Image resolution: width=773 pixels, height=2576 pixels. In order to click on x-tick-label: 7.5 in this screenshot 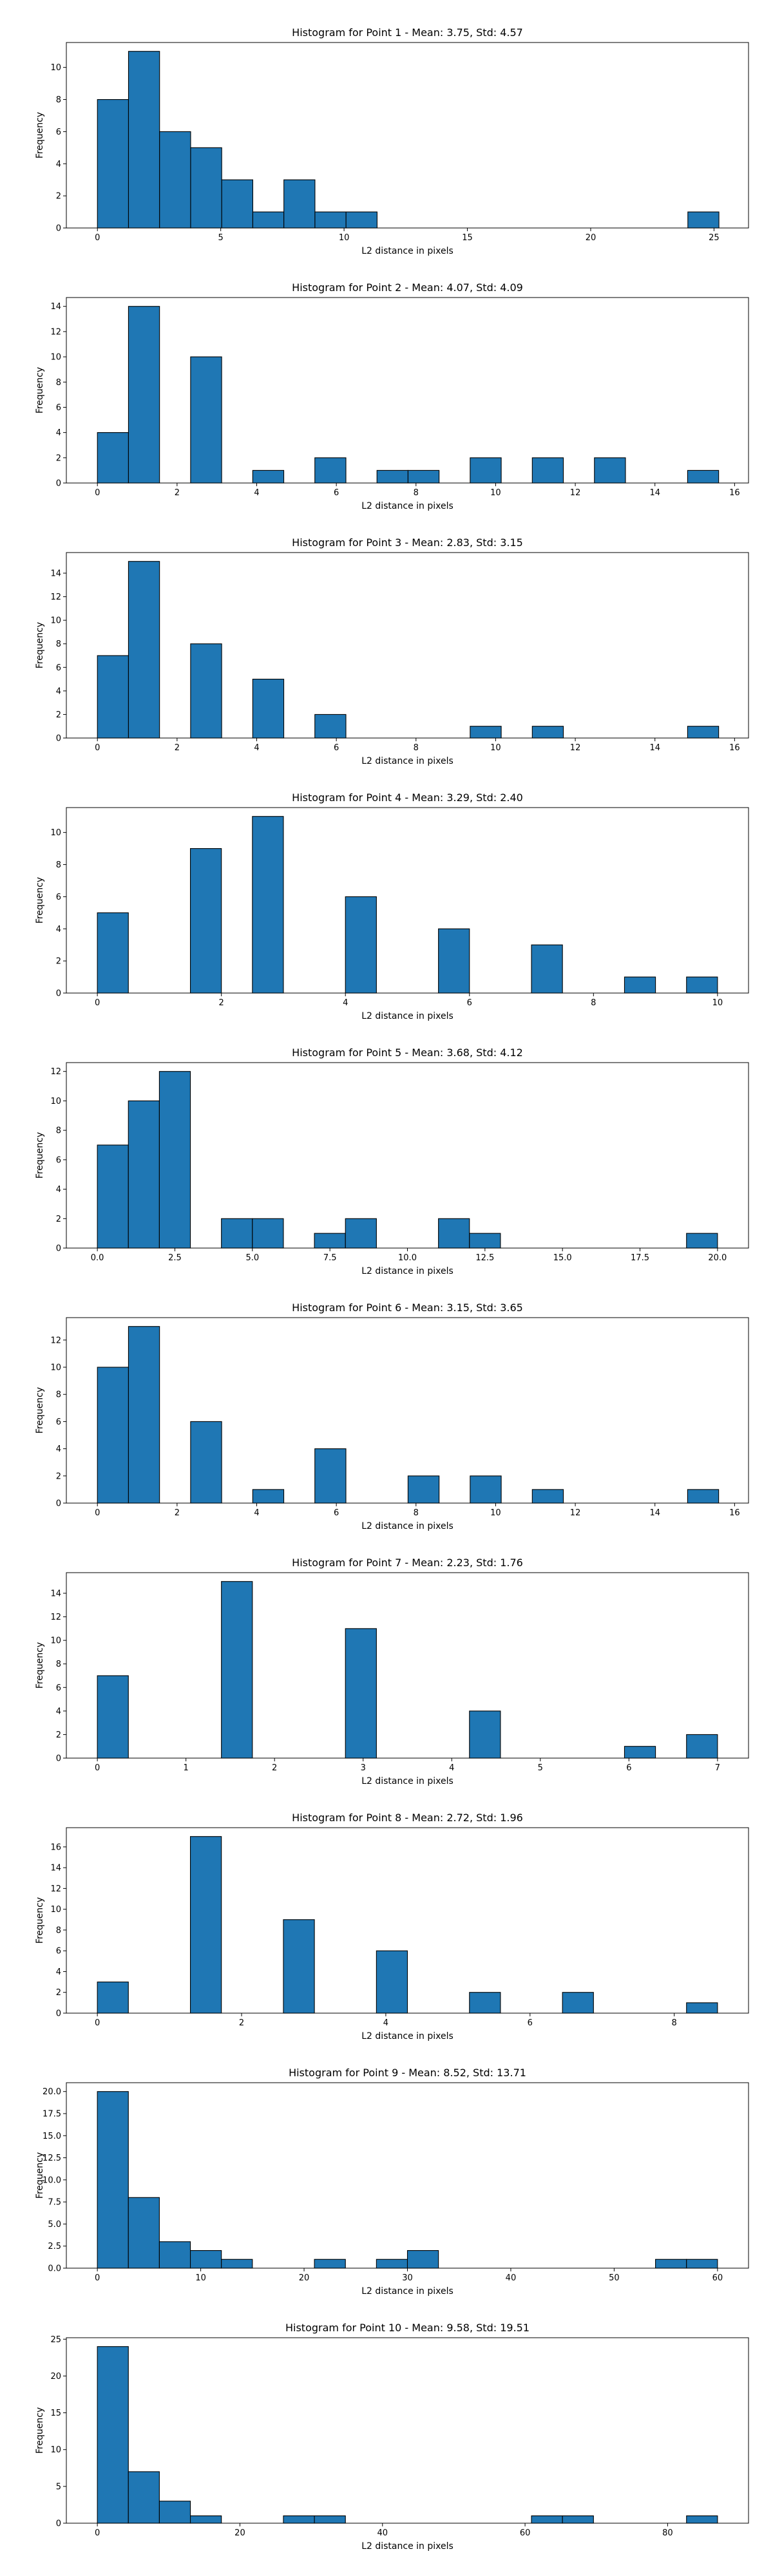, I will do `click(330, 1258)`.